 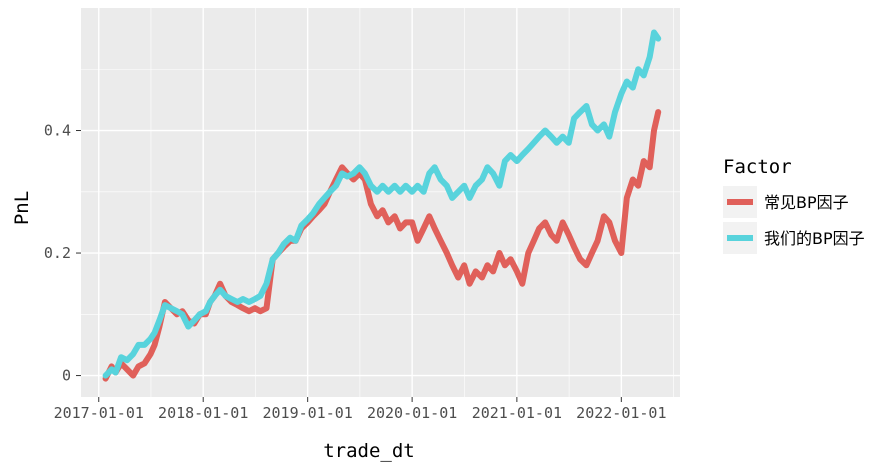 What do you see at coordinates (814, 238) in the screenshot?
I see `legend-label-2: 我们的BP因子` at bounding box center [814, 238].